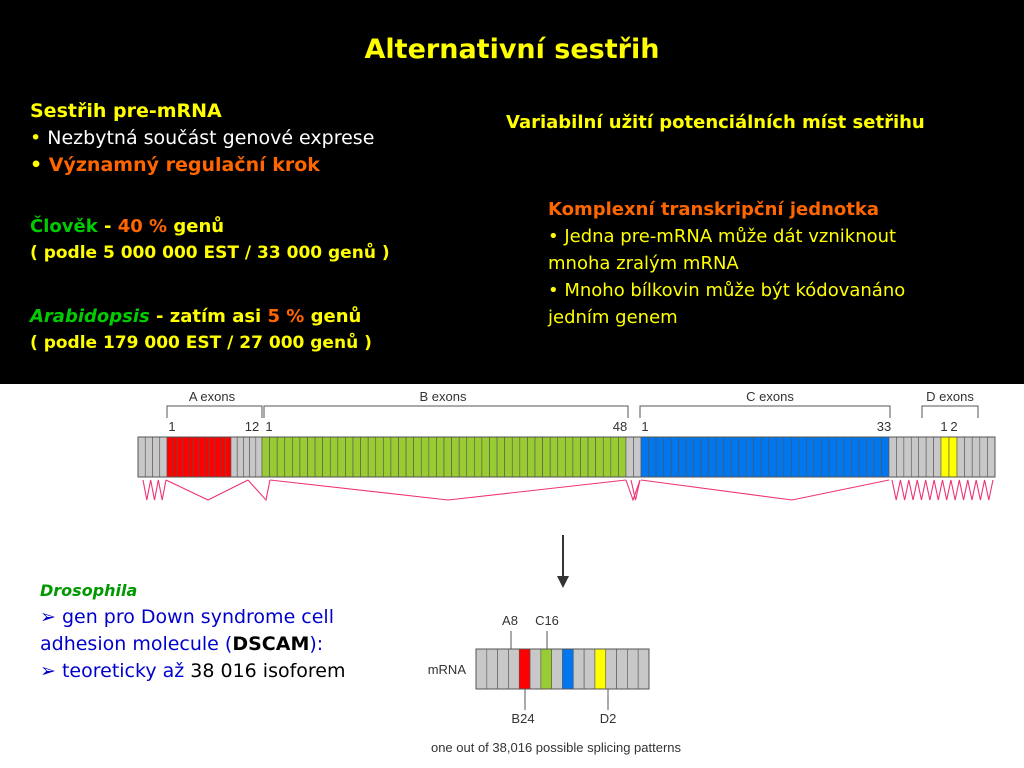 Image resolution: width=1024 pixels, height=768 pixels. Describe the element at coordinates (512, 49) in the screenshot. I see `slide-title: Alternativní sestřih` at that location.